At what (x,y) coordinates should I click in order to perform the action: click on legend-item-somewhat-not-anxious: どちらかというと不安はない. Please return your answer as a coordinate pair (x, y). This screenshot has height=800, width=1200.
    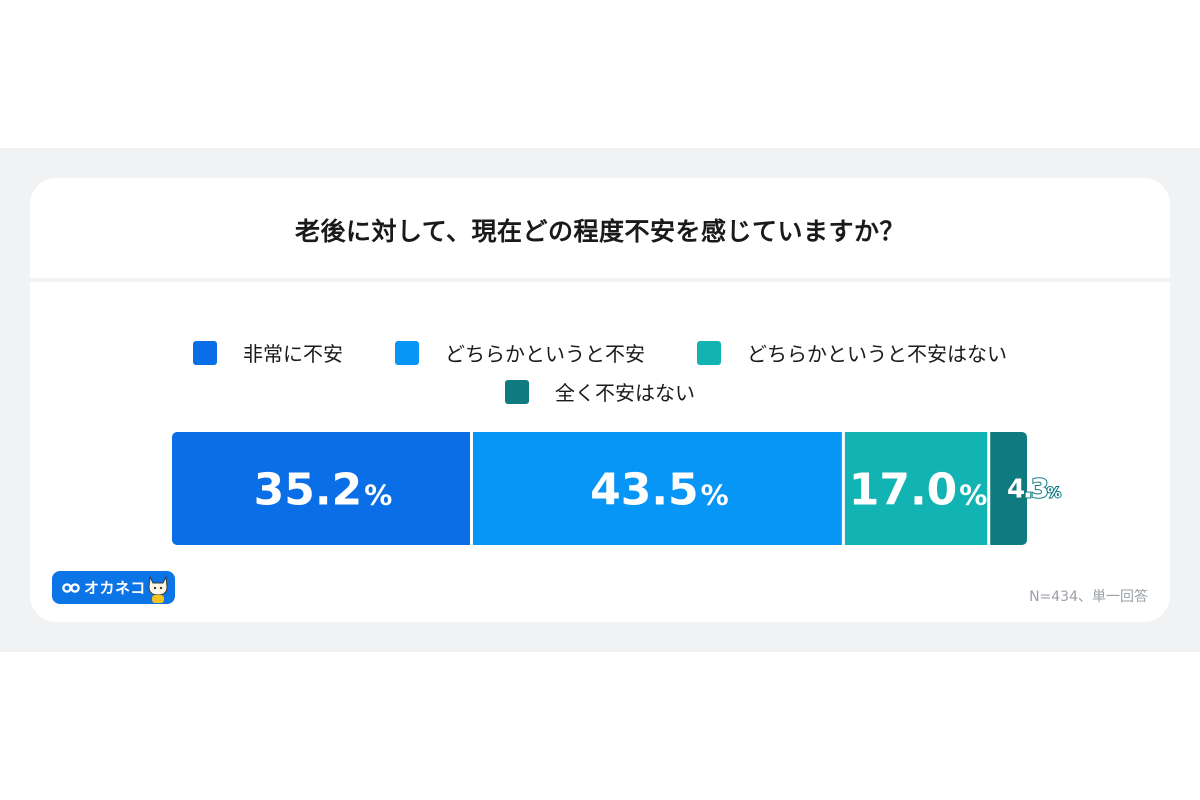
    Looking at the image, I should click on (852, 352).